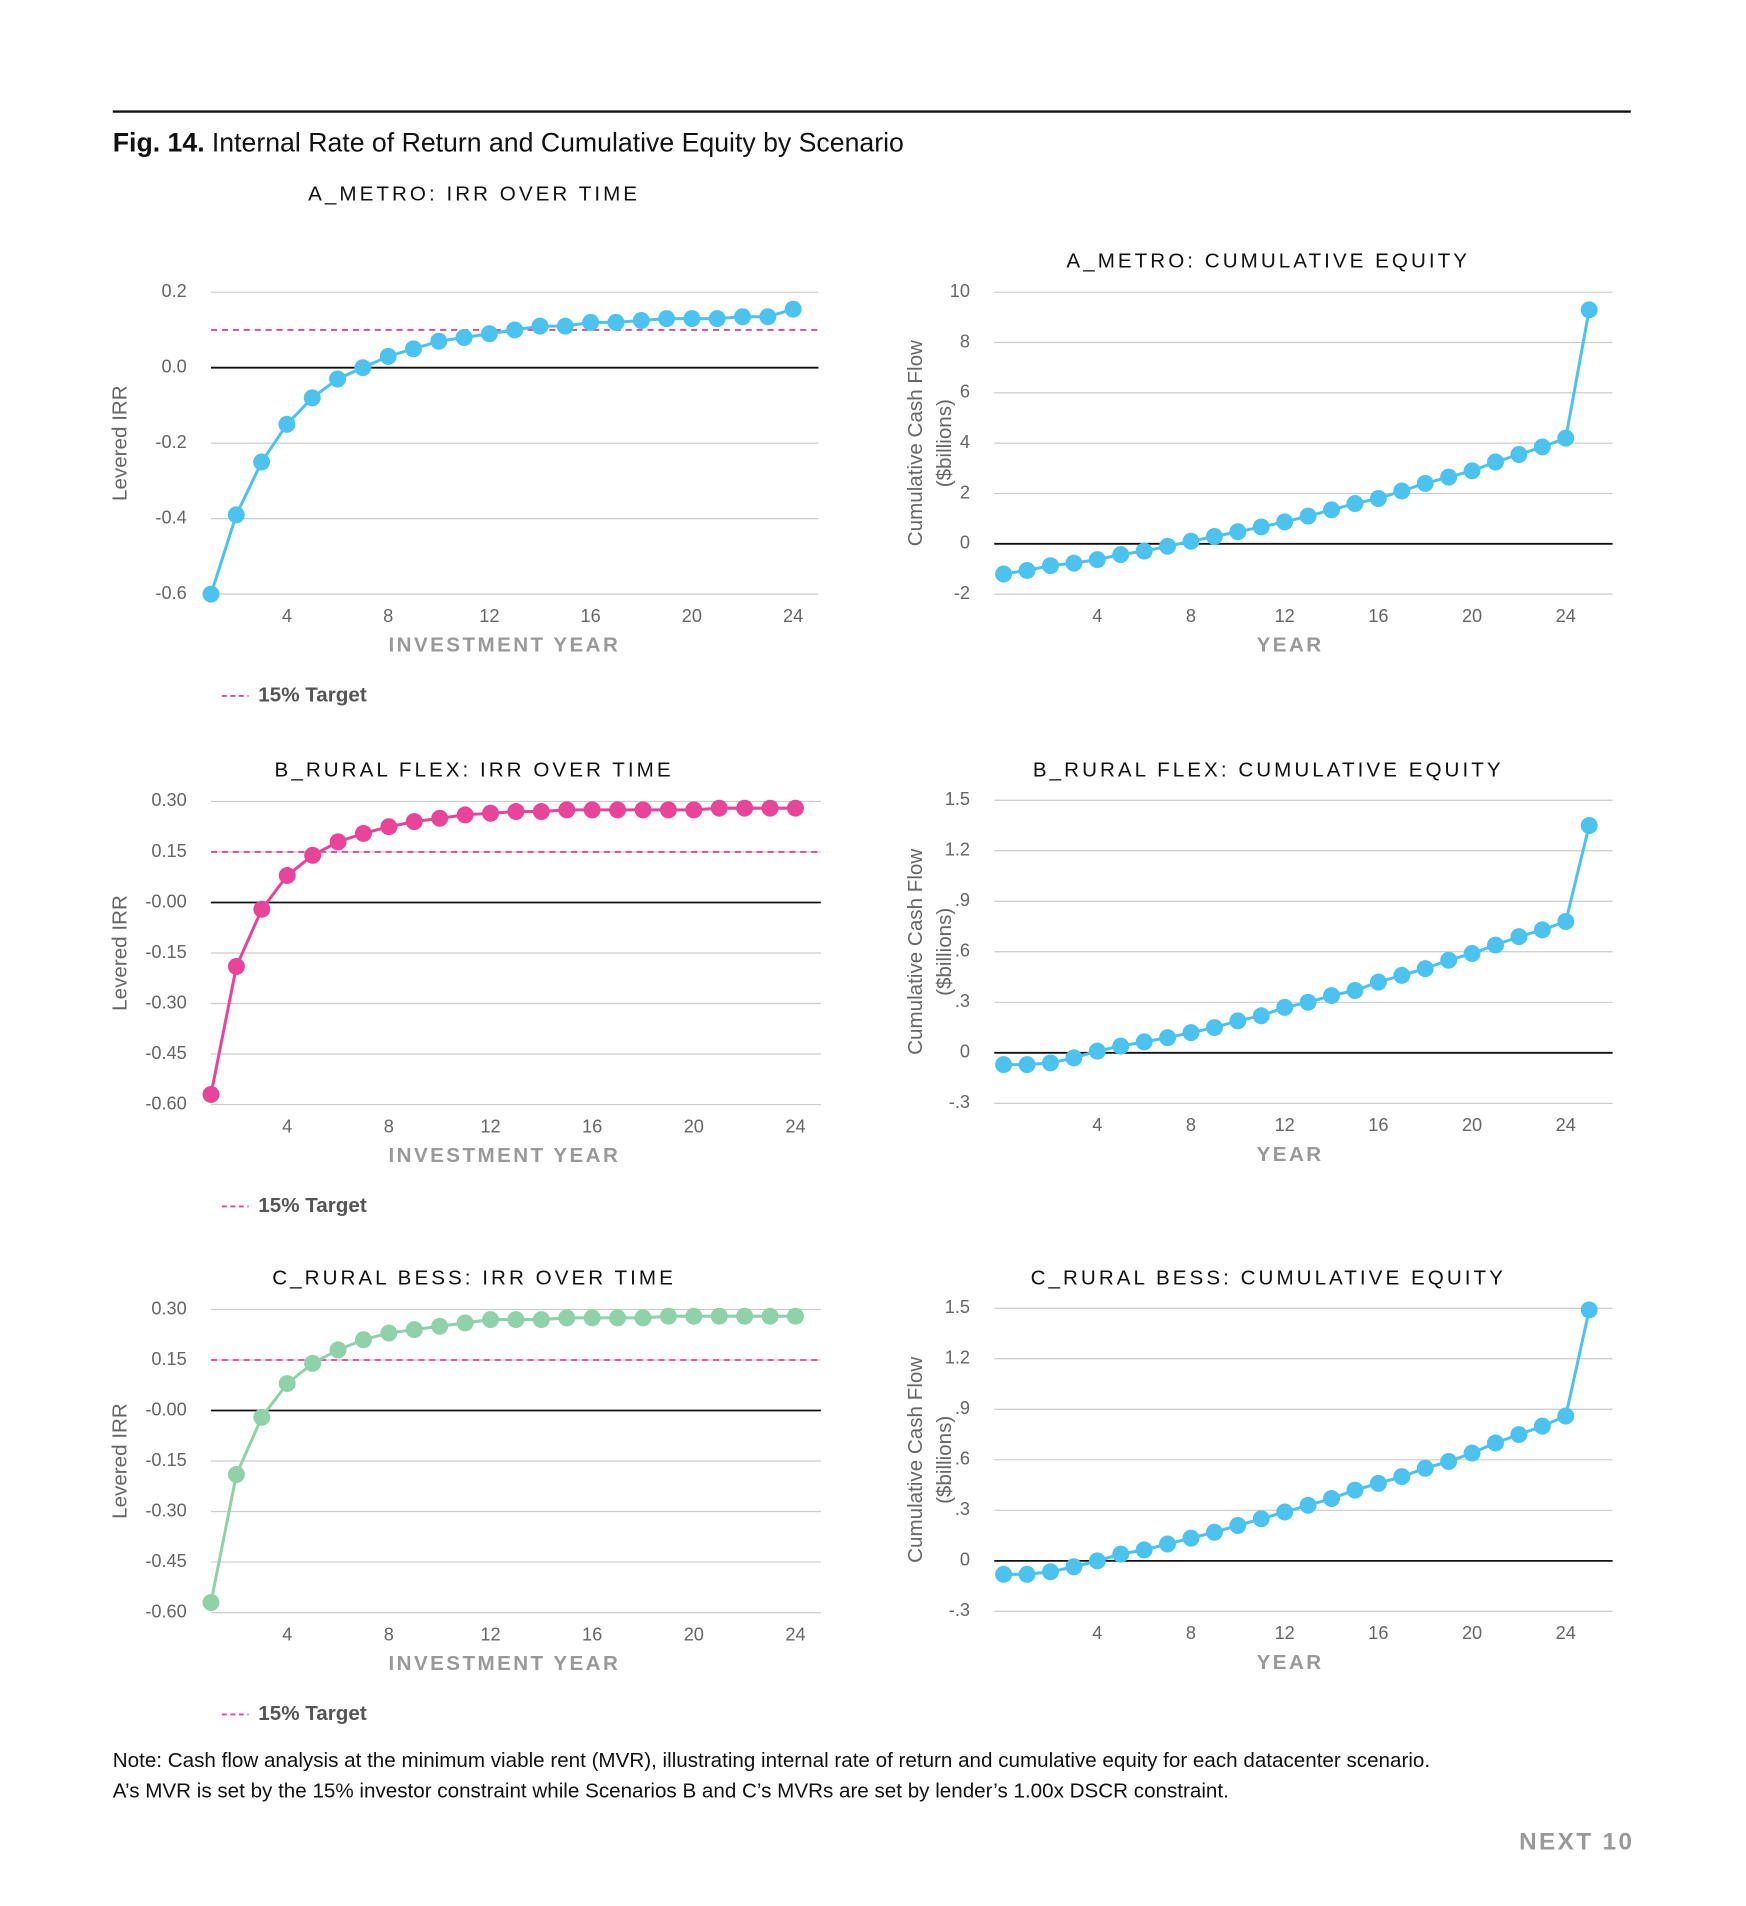 This screenshot has width=1746, height=1906. Describe the element at coordinates (474, 770) in the screenshot. I see `chart-title: B_RURAL FLEX: IRR OVER TIME` at that location.